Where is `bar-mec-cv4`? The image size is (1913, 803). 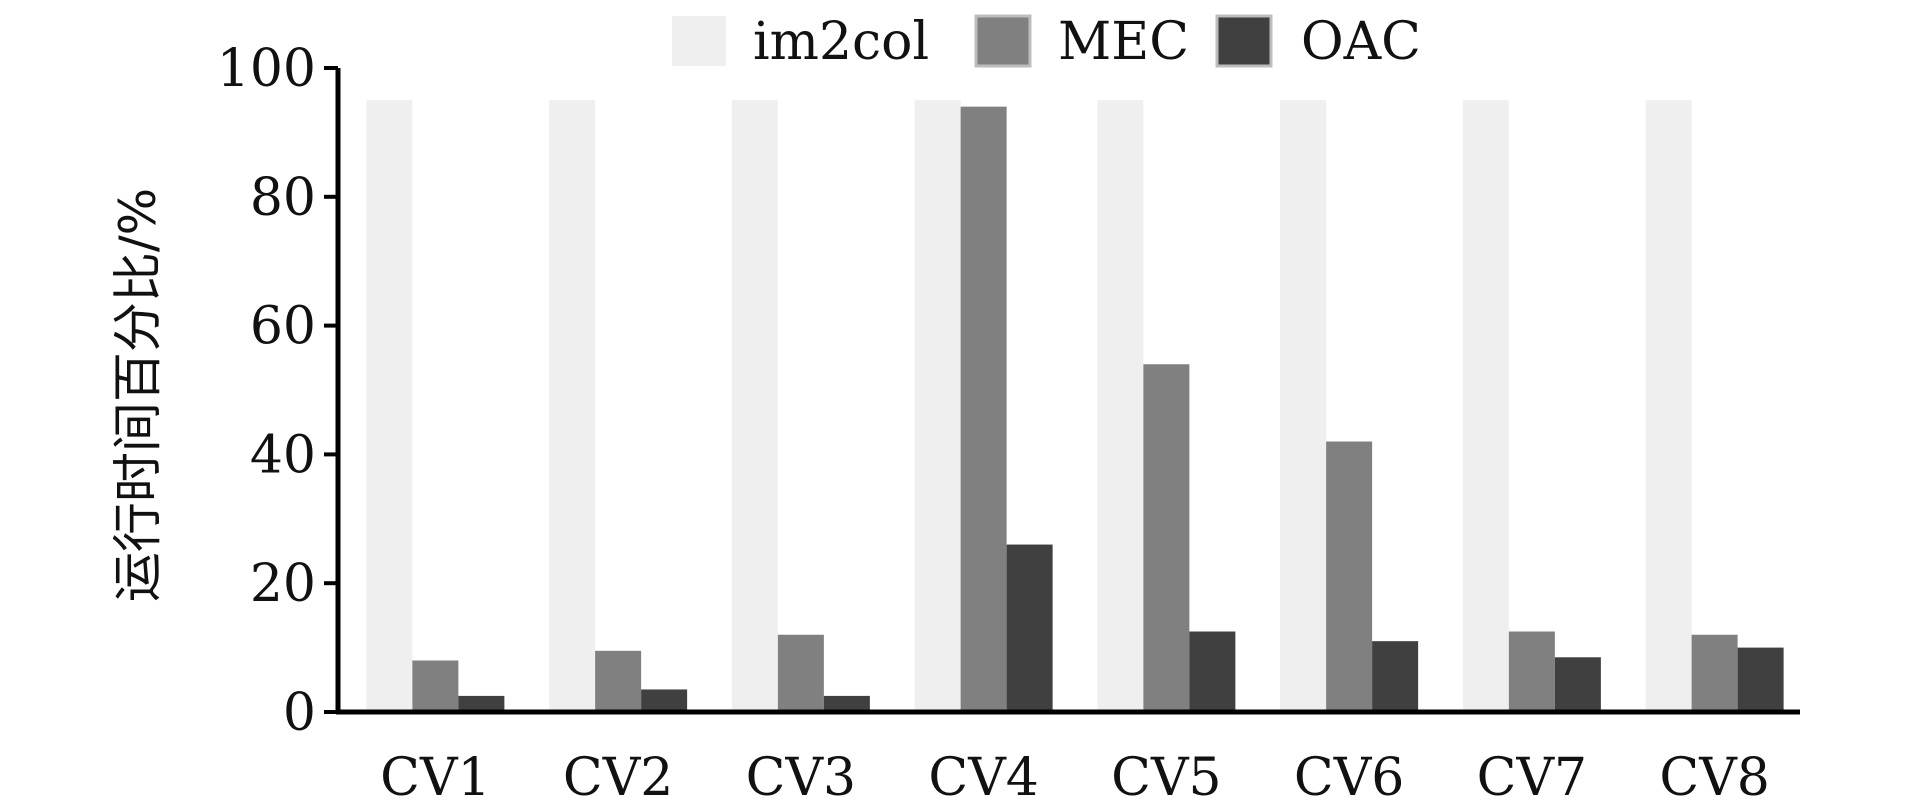 bar-mec-cv4 is located at coordinates (983, 409).